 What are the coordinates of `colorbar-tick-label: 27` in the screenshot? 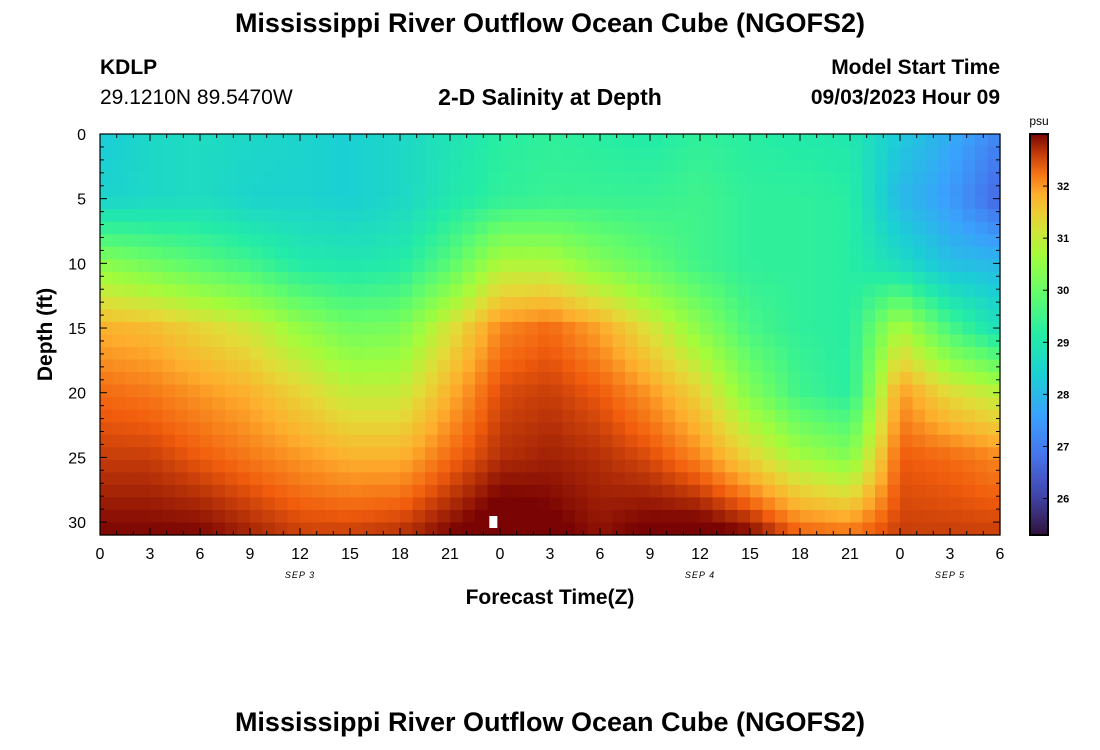 It's located at (1063, 447).